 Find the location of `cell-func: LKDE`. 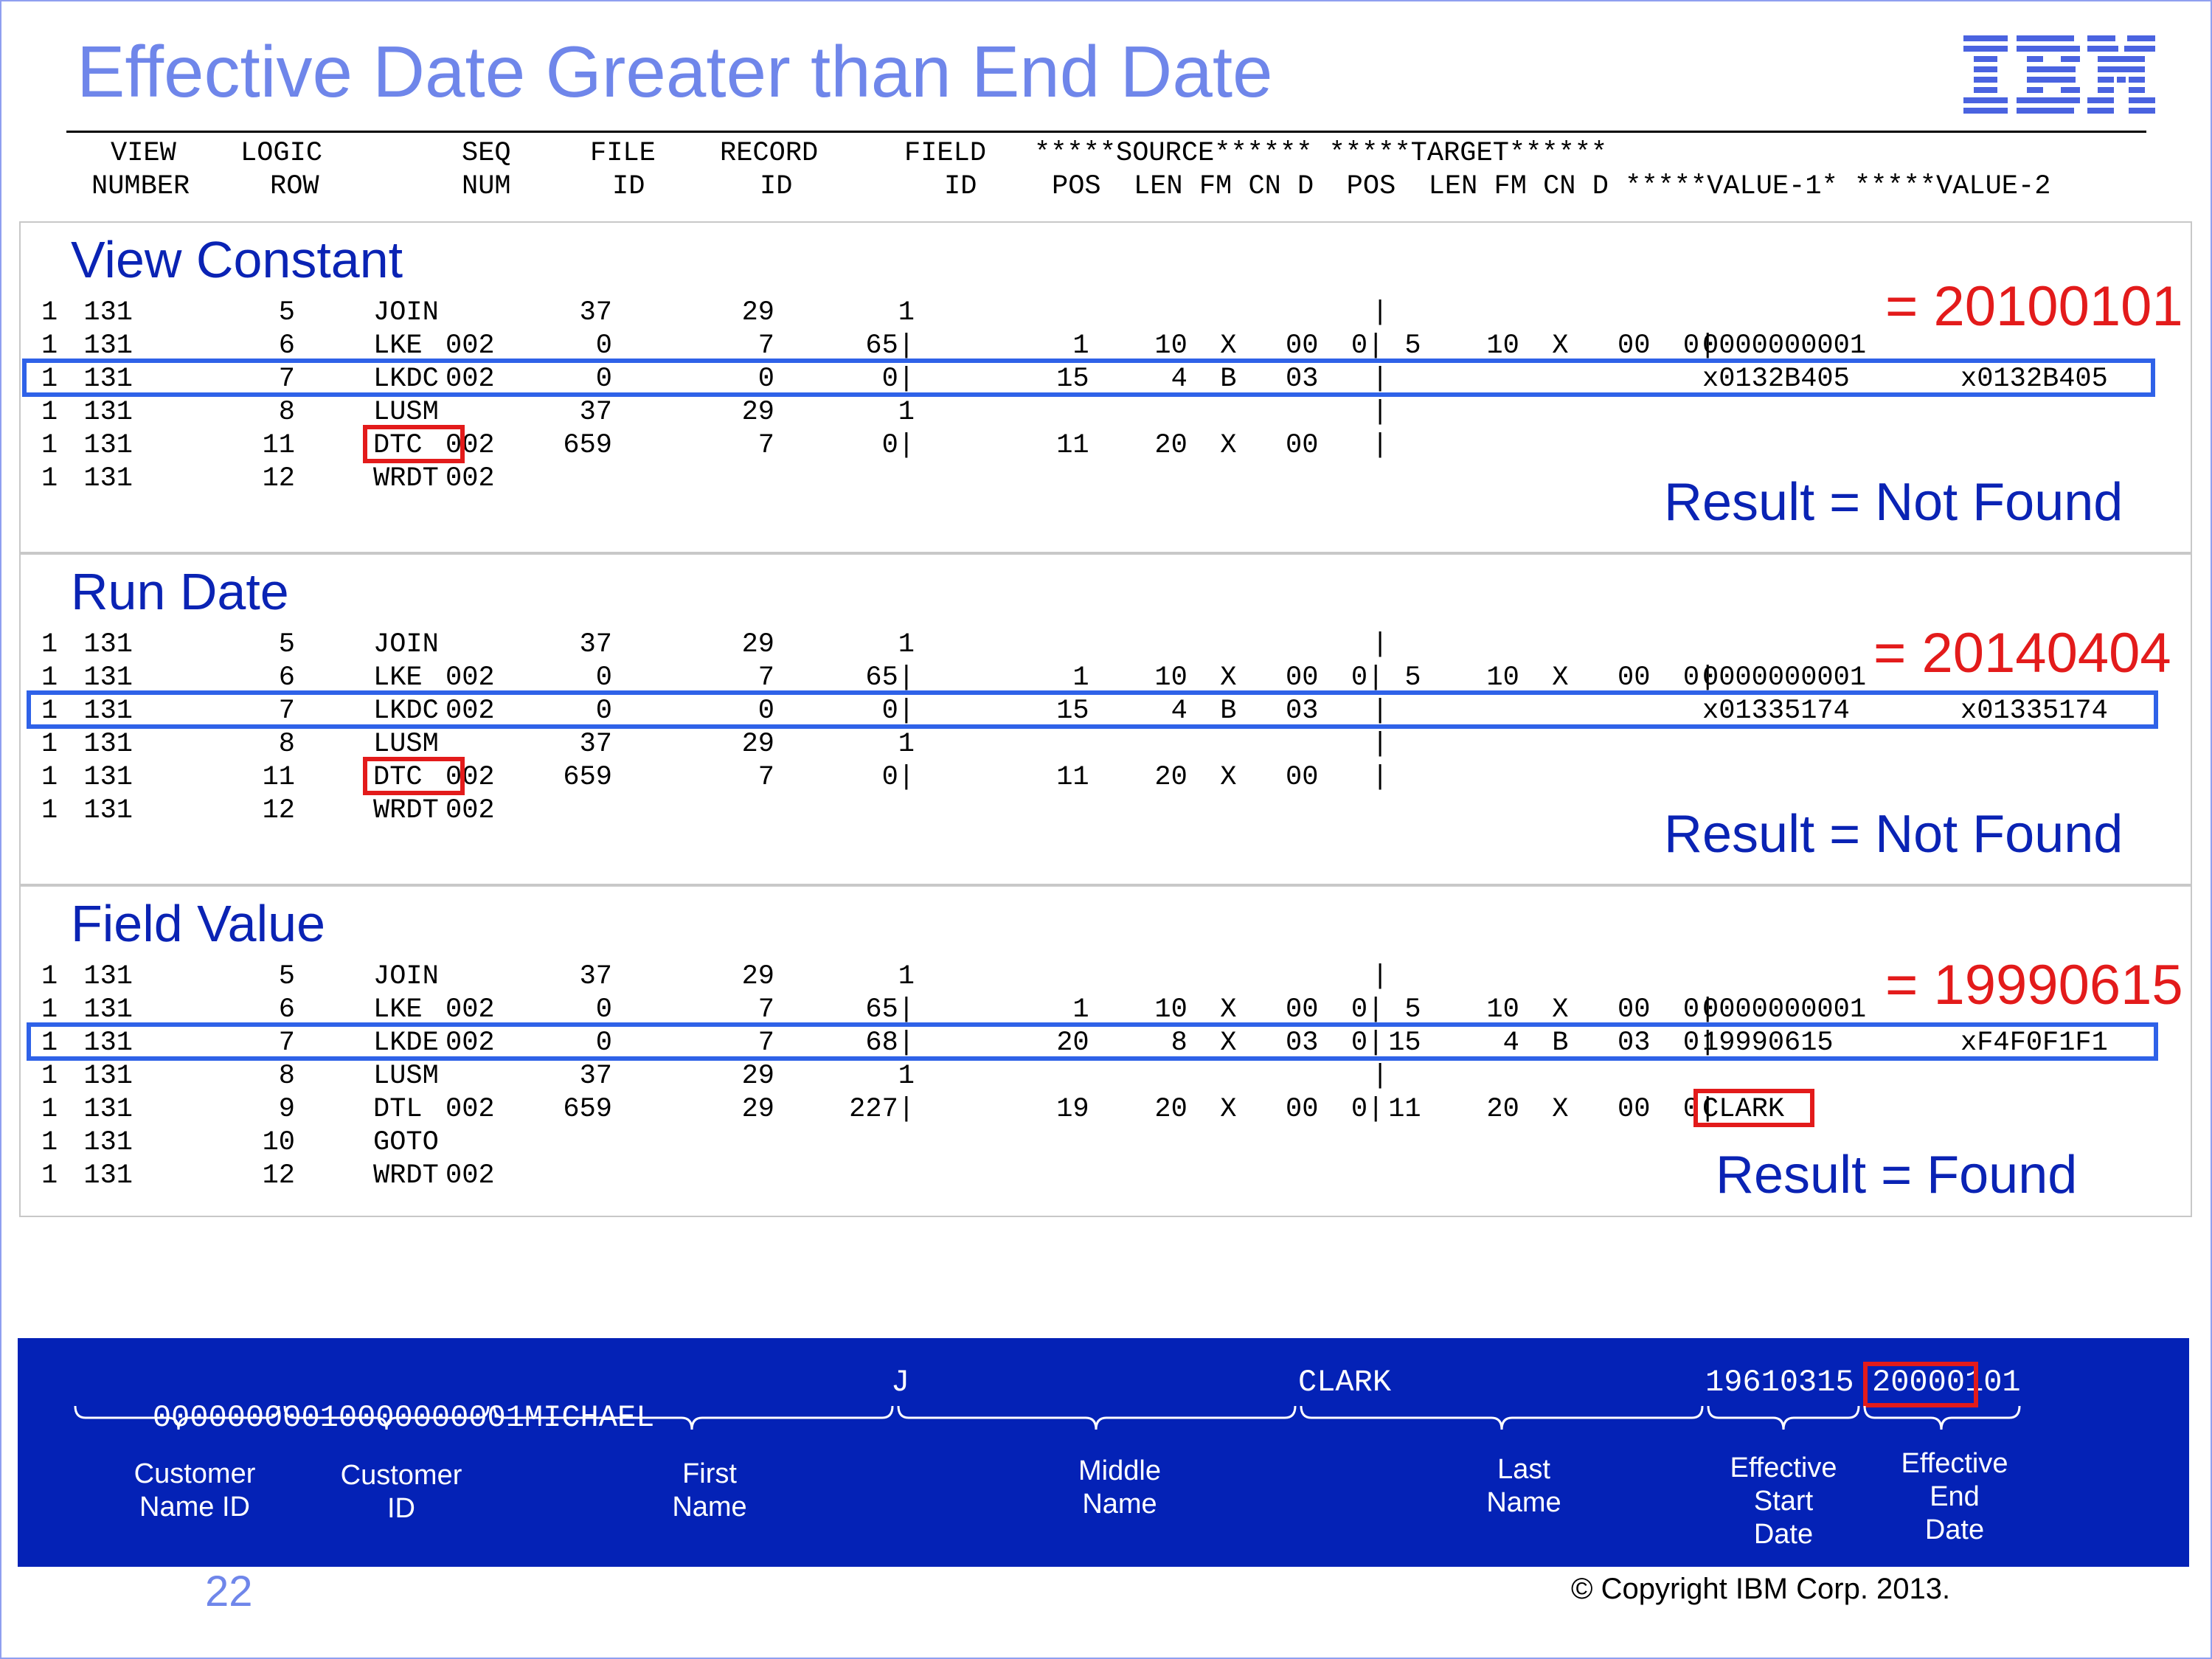

cell-func: LKDE is located at coordinates (406, 1043).